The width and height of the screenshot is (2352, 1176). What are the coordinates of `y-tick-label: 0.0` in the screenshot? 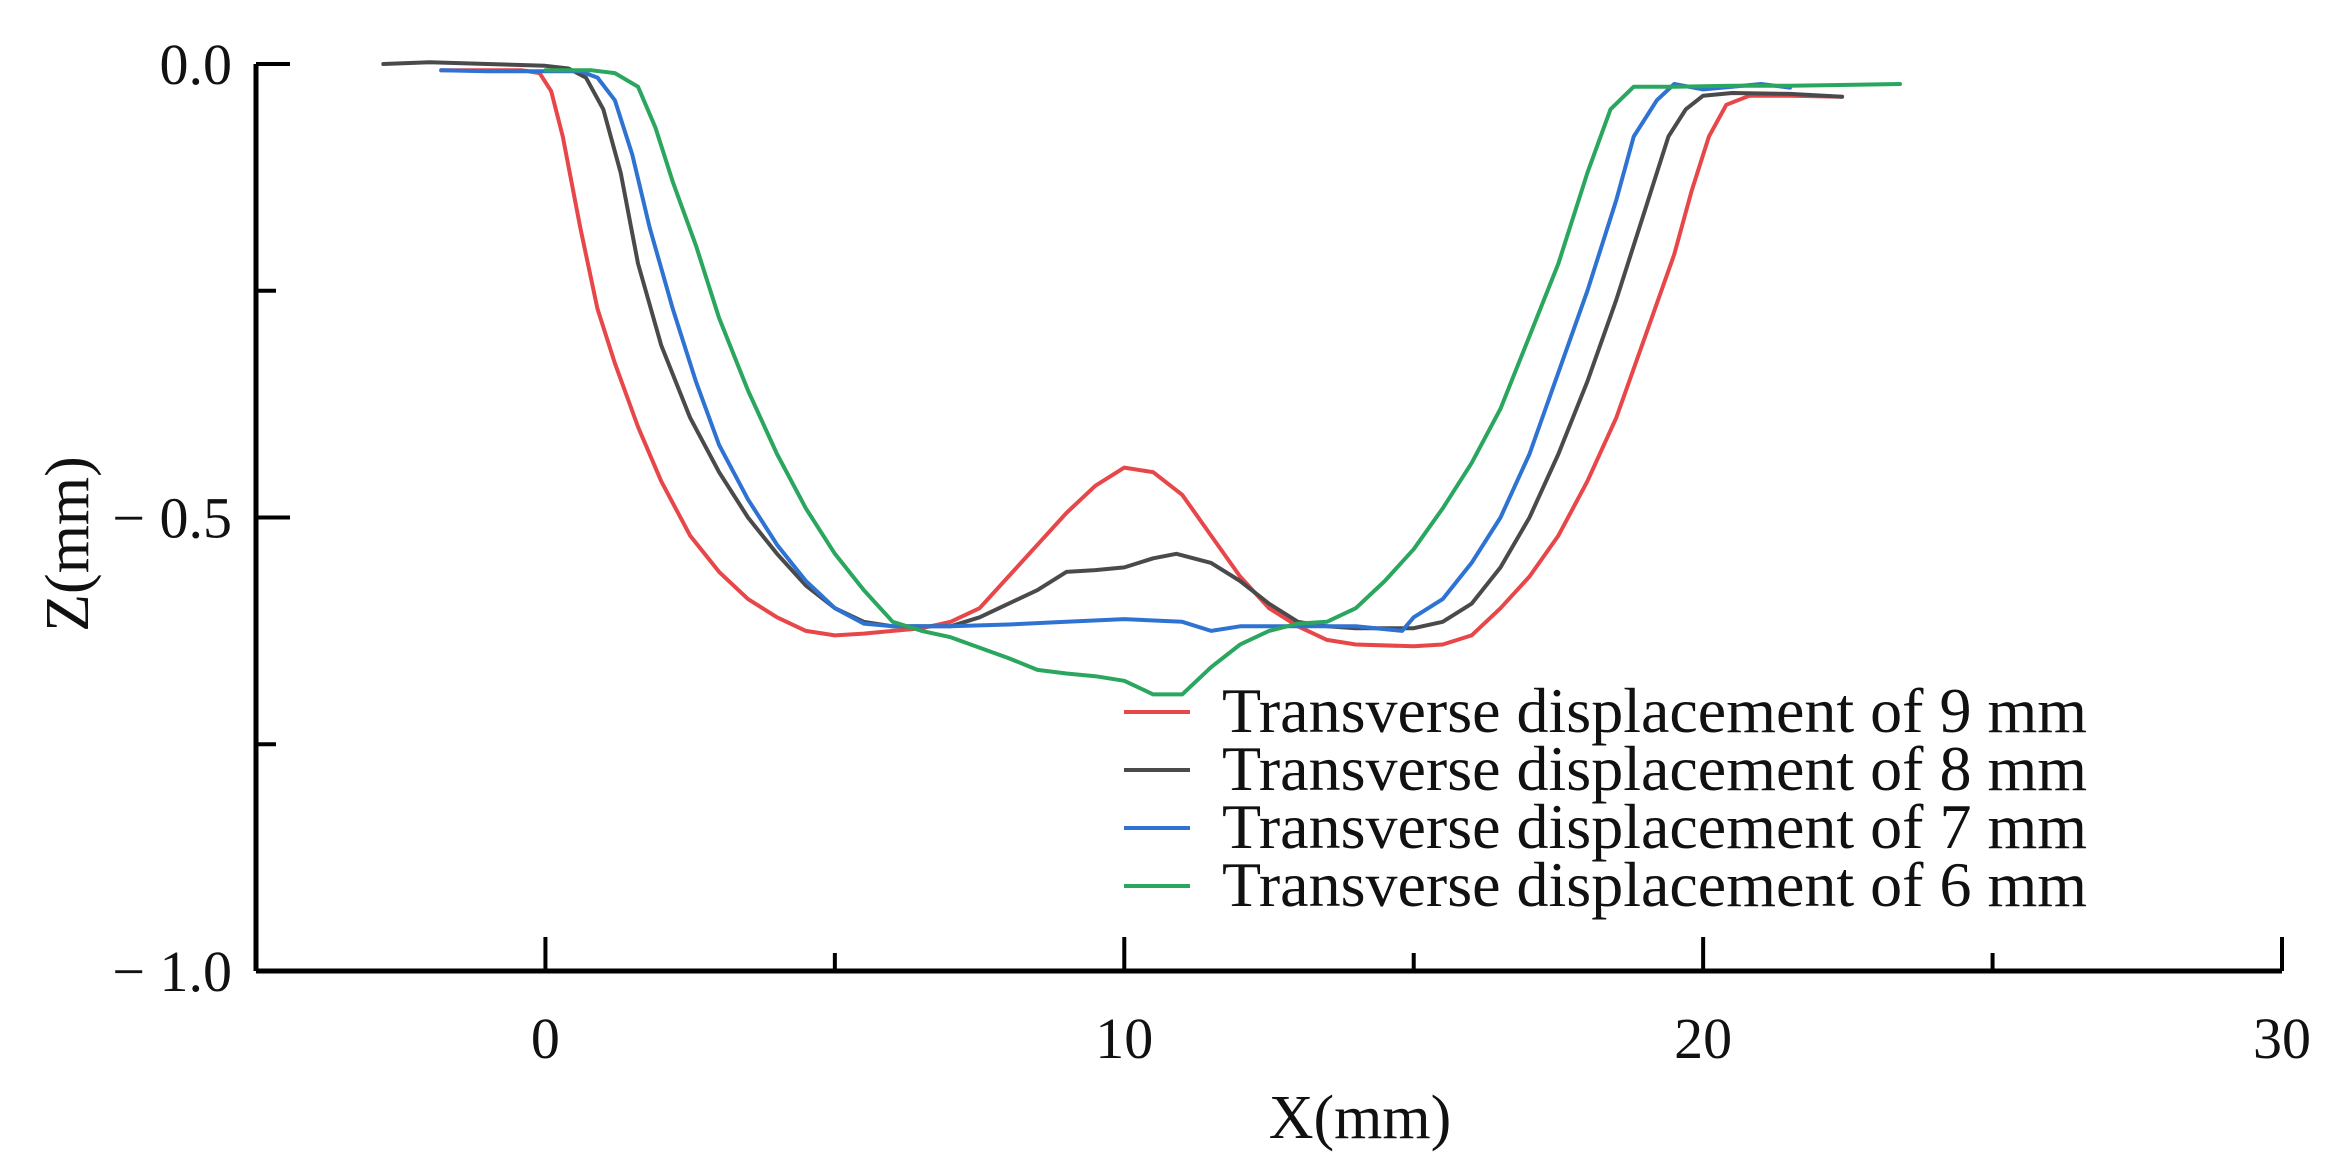 It's located at (196, 64).